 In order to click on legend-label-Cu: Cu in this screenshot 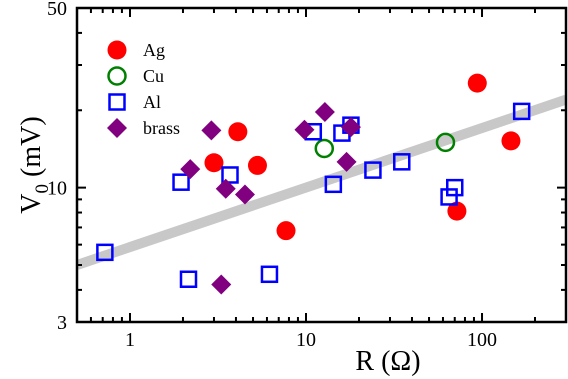, I will do `click(153, 76)`.